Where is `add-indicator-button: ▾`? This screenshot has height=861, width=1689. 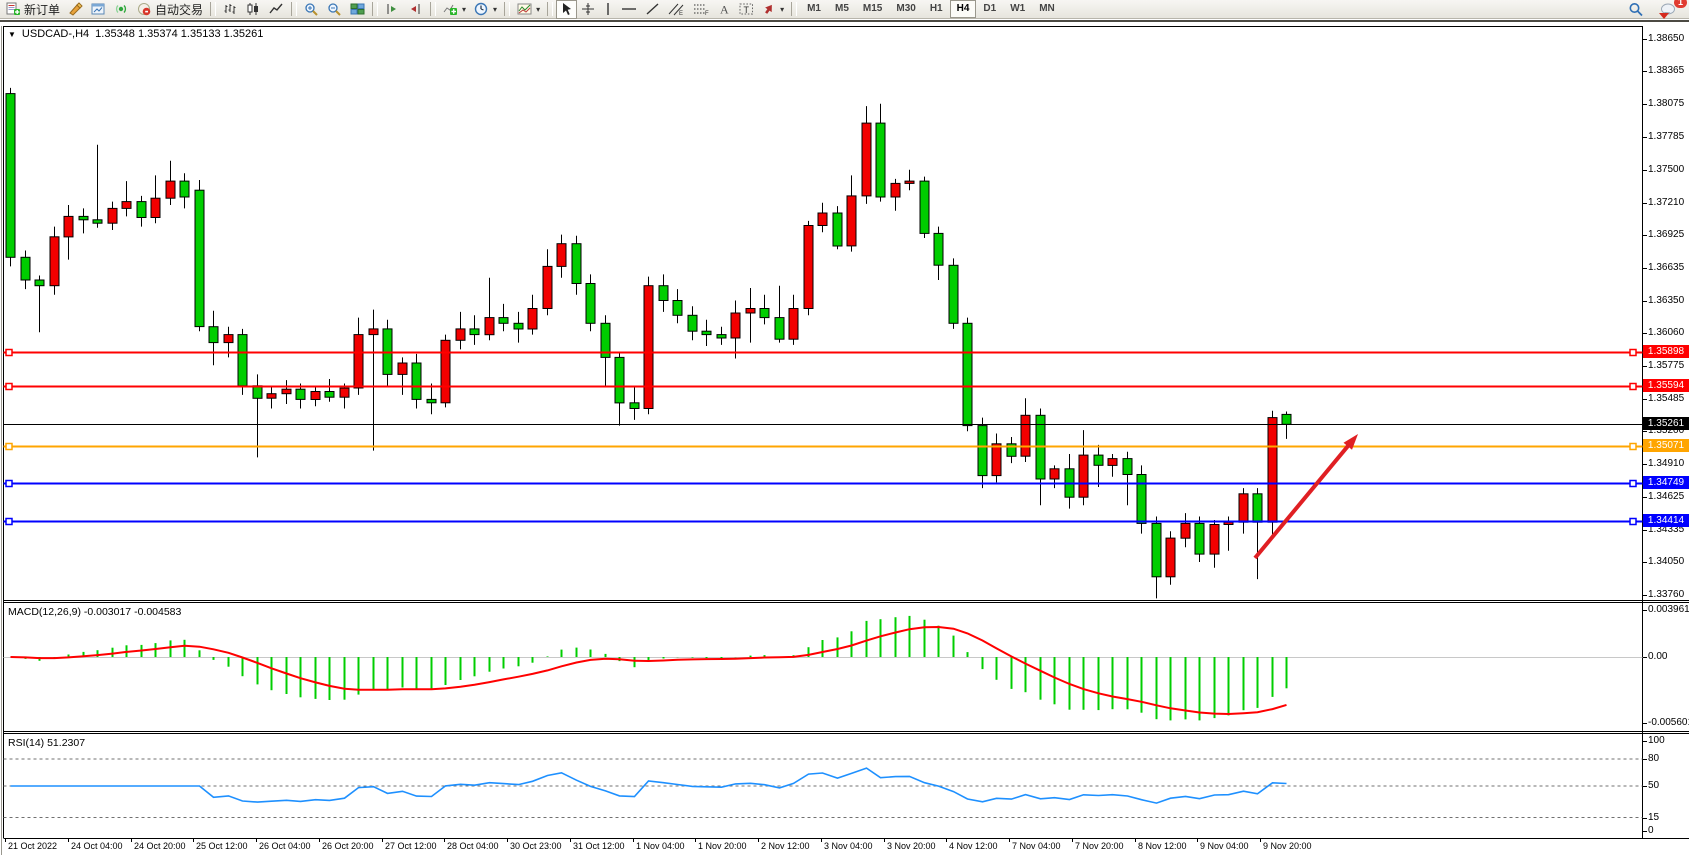
add-indicator-button: ▾ is located at coordinates (454, 9).